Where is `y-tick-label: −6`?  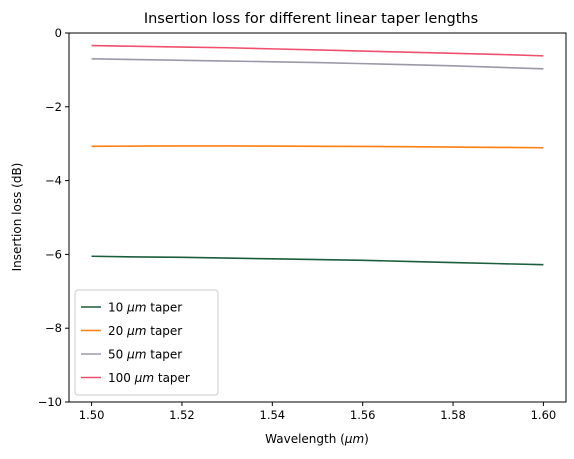 y-tick-label: −6 is located at coordinates (53, 254).